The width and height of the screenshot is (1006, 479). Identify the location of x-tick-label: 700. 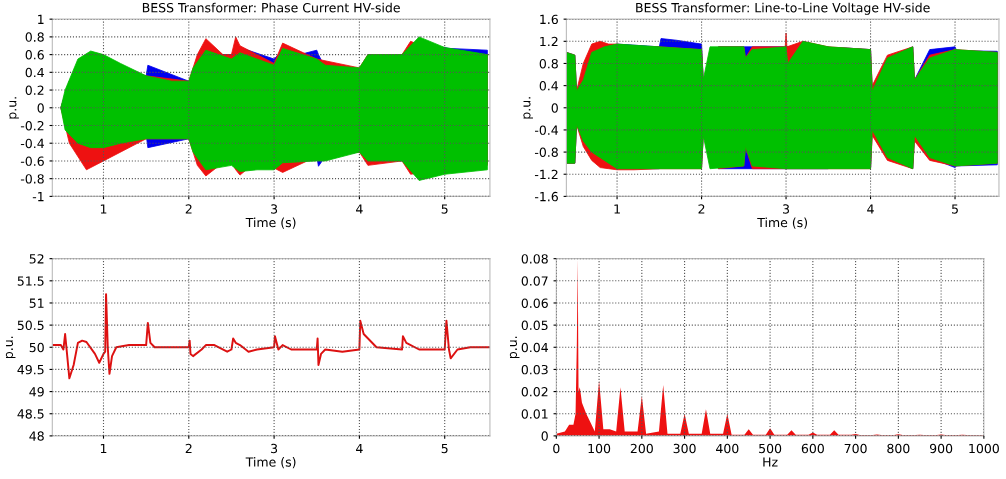
(855, 448).